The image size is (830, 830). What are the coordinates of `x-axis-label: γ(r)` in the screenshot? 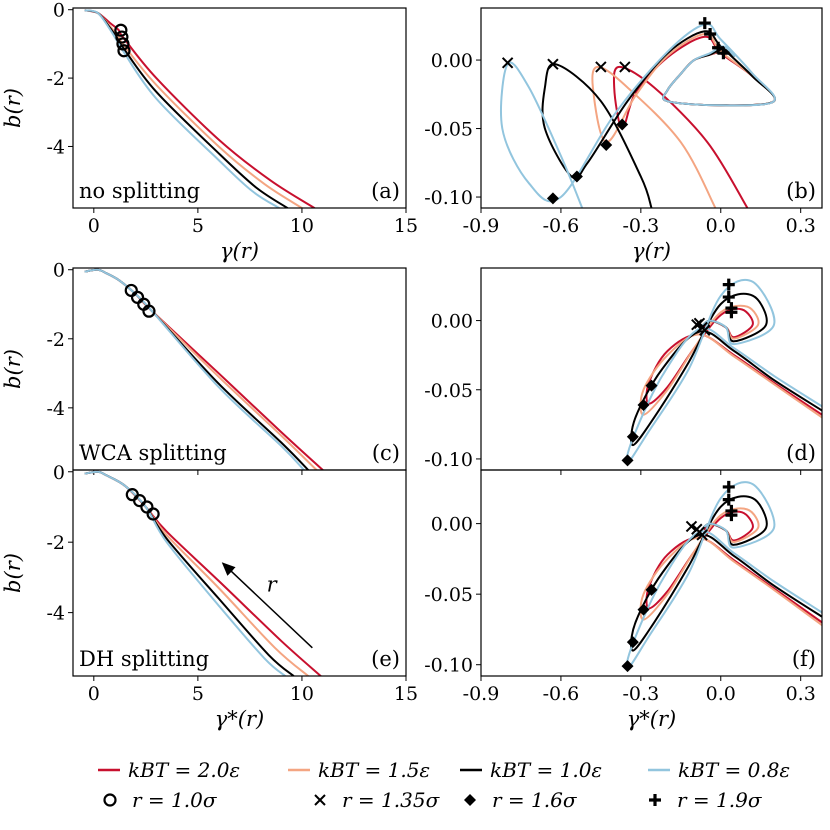 It's located at (239, 251).